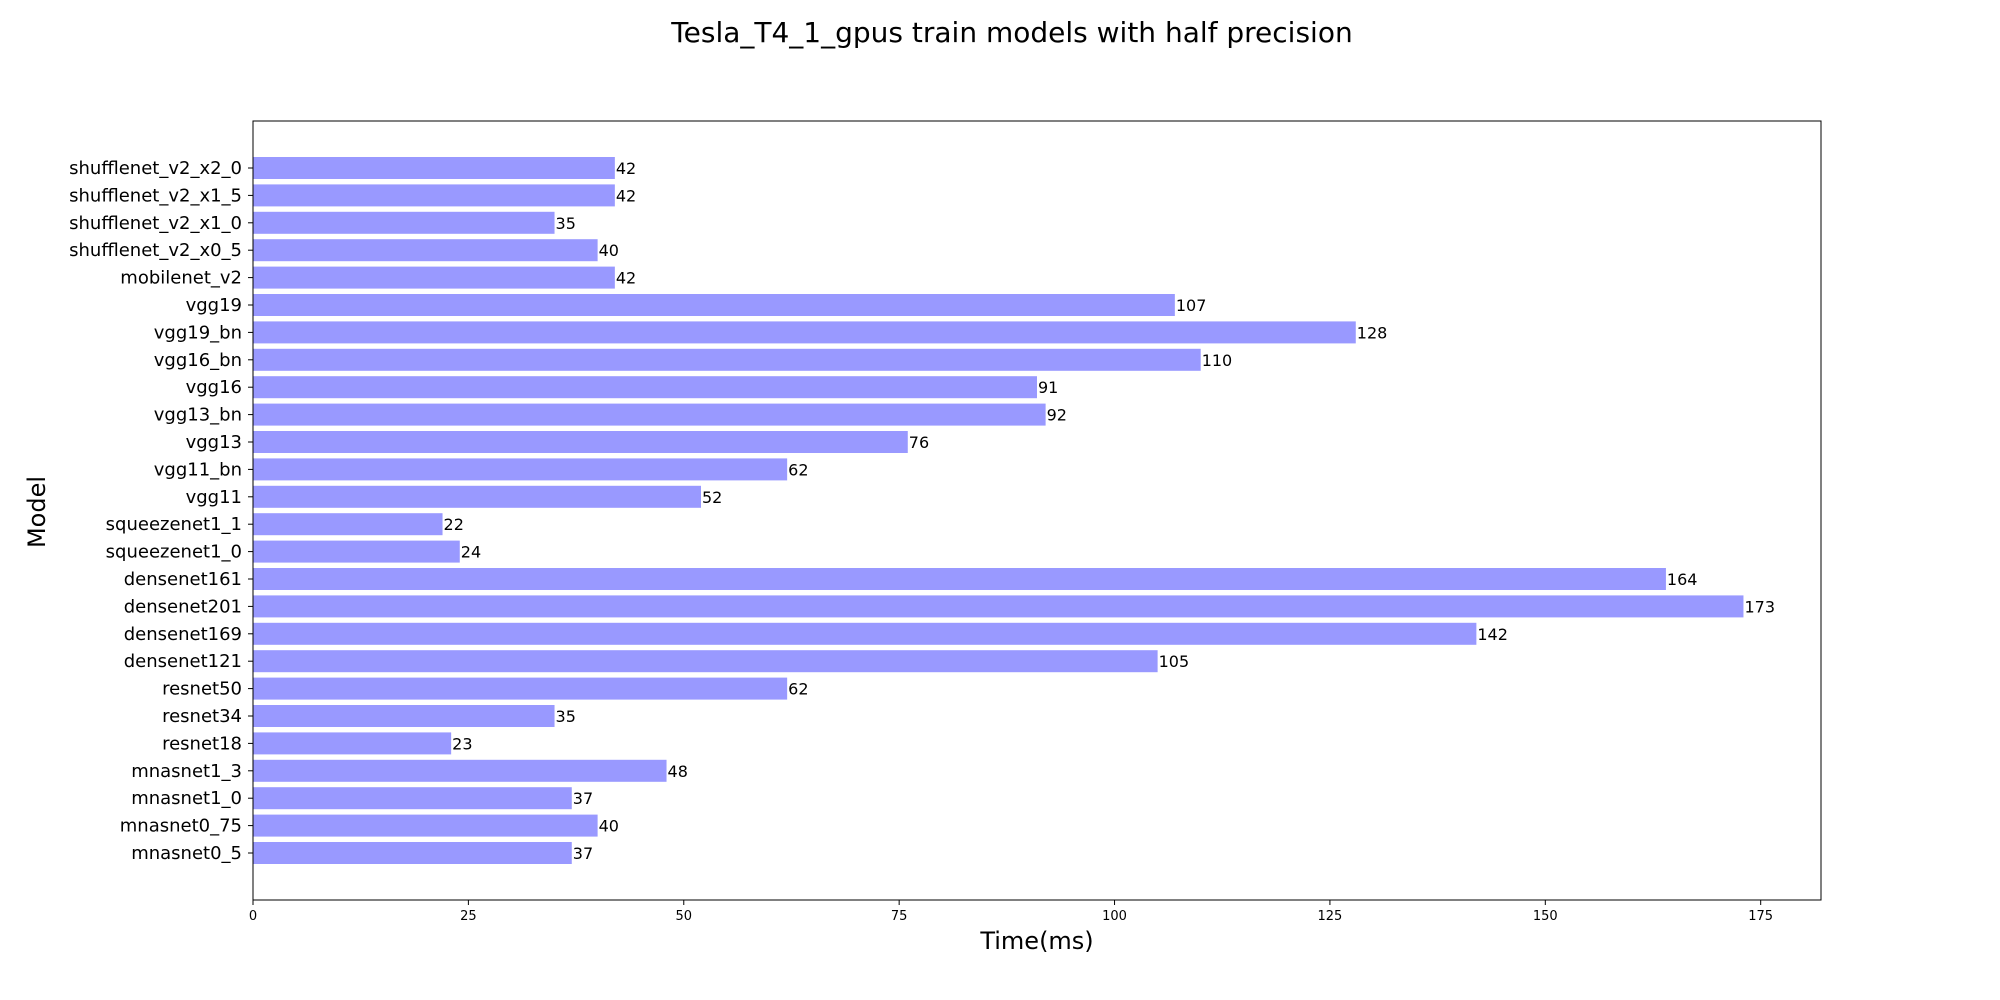  I want to click on data-label-vgg19: 107, so click(1191, 305).